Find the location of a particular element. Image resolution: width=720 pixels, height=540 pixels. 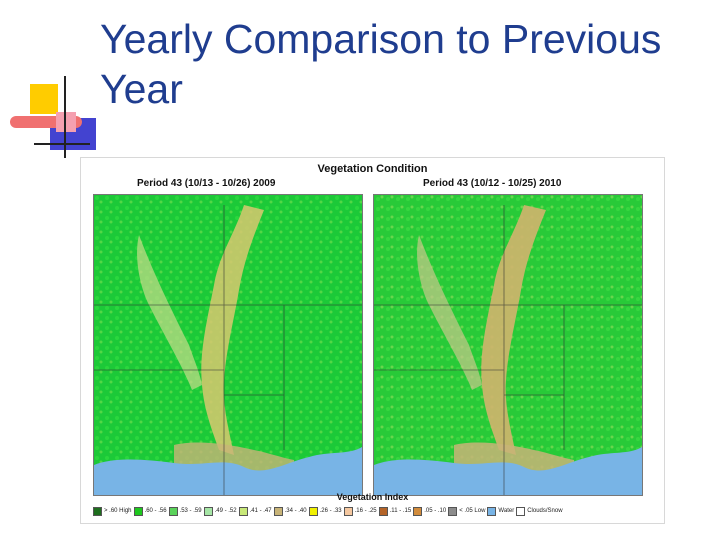

pink-accent is located at coordinates (66, 122).